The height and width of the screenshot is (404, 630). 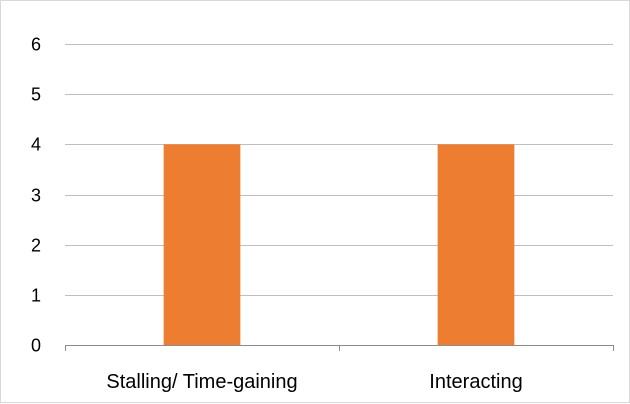 I want to click on y-tick-label-0: 0, so click(x=36, y=346).